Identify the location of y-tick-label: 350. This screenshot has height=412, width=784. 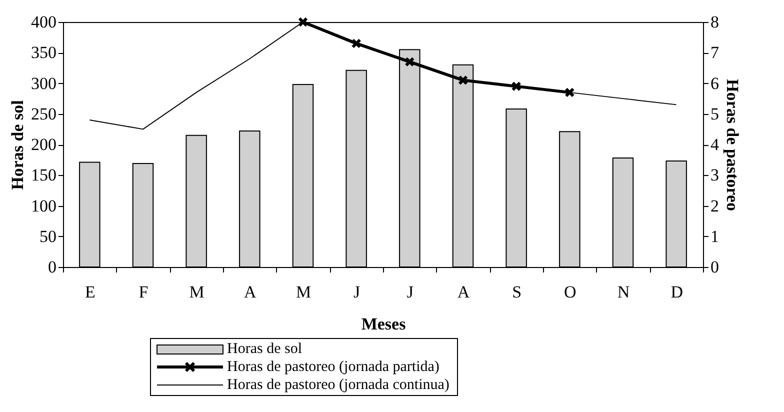
(43, 52).